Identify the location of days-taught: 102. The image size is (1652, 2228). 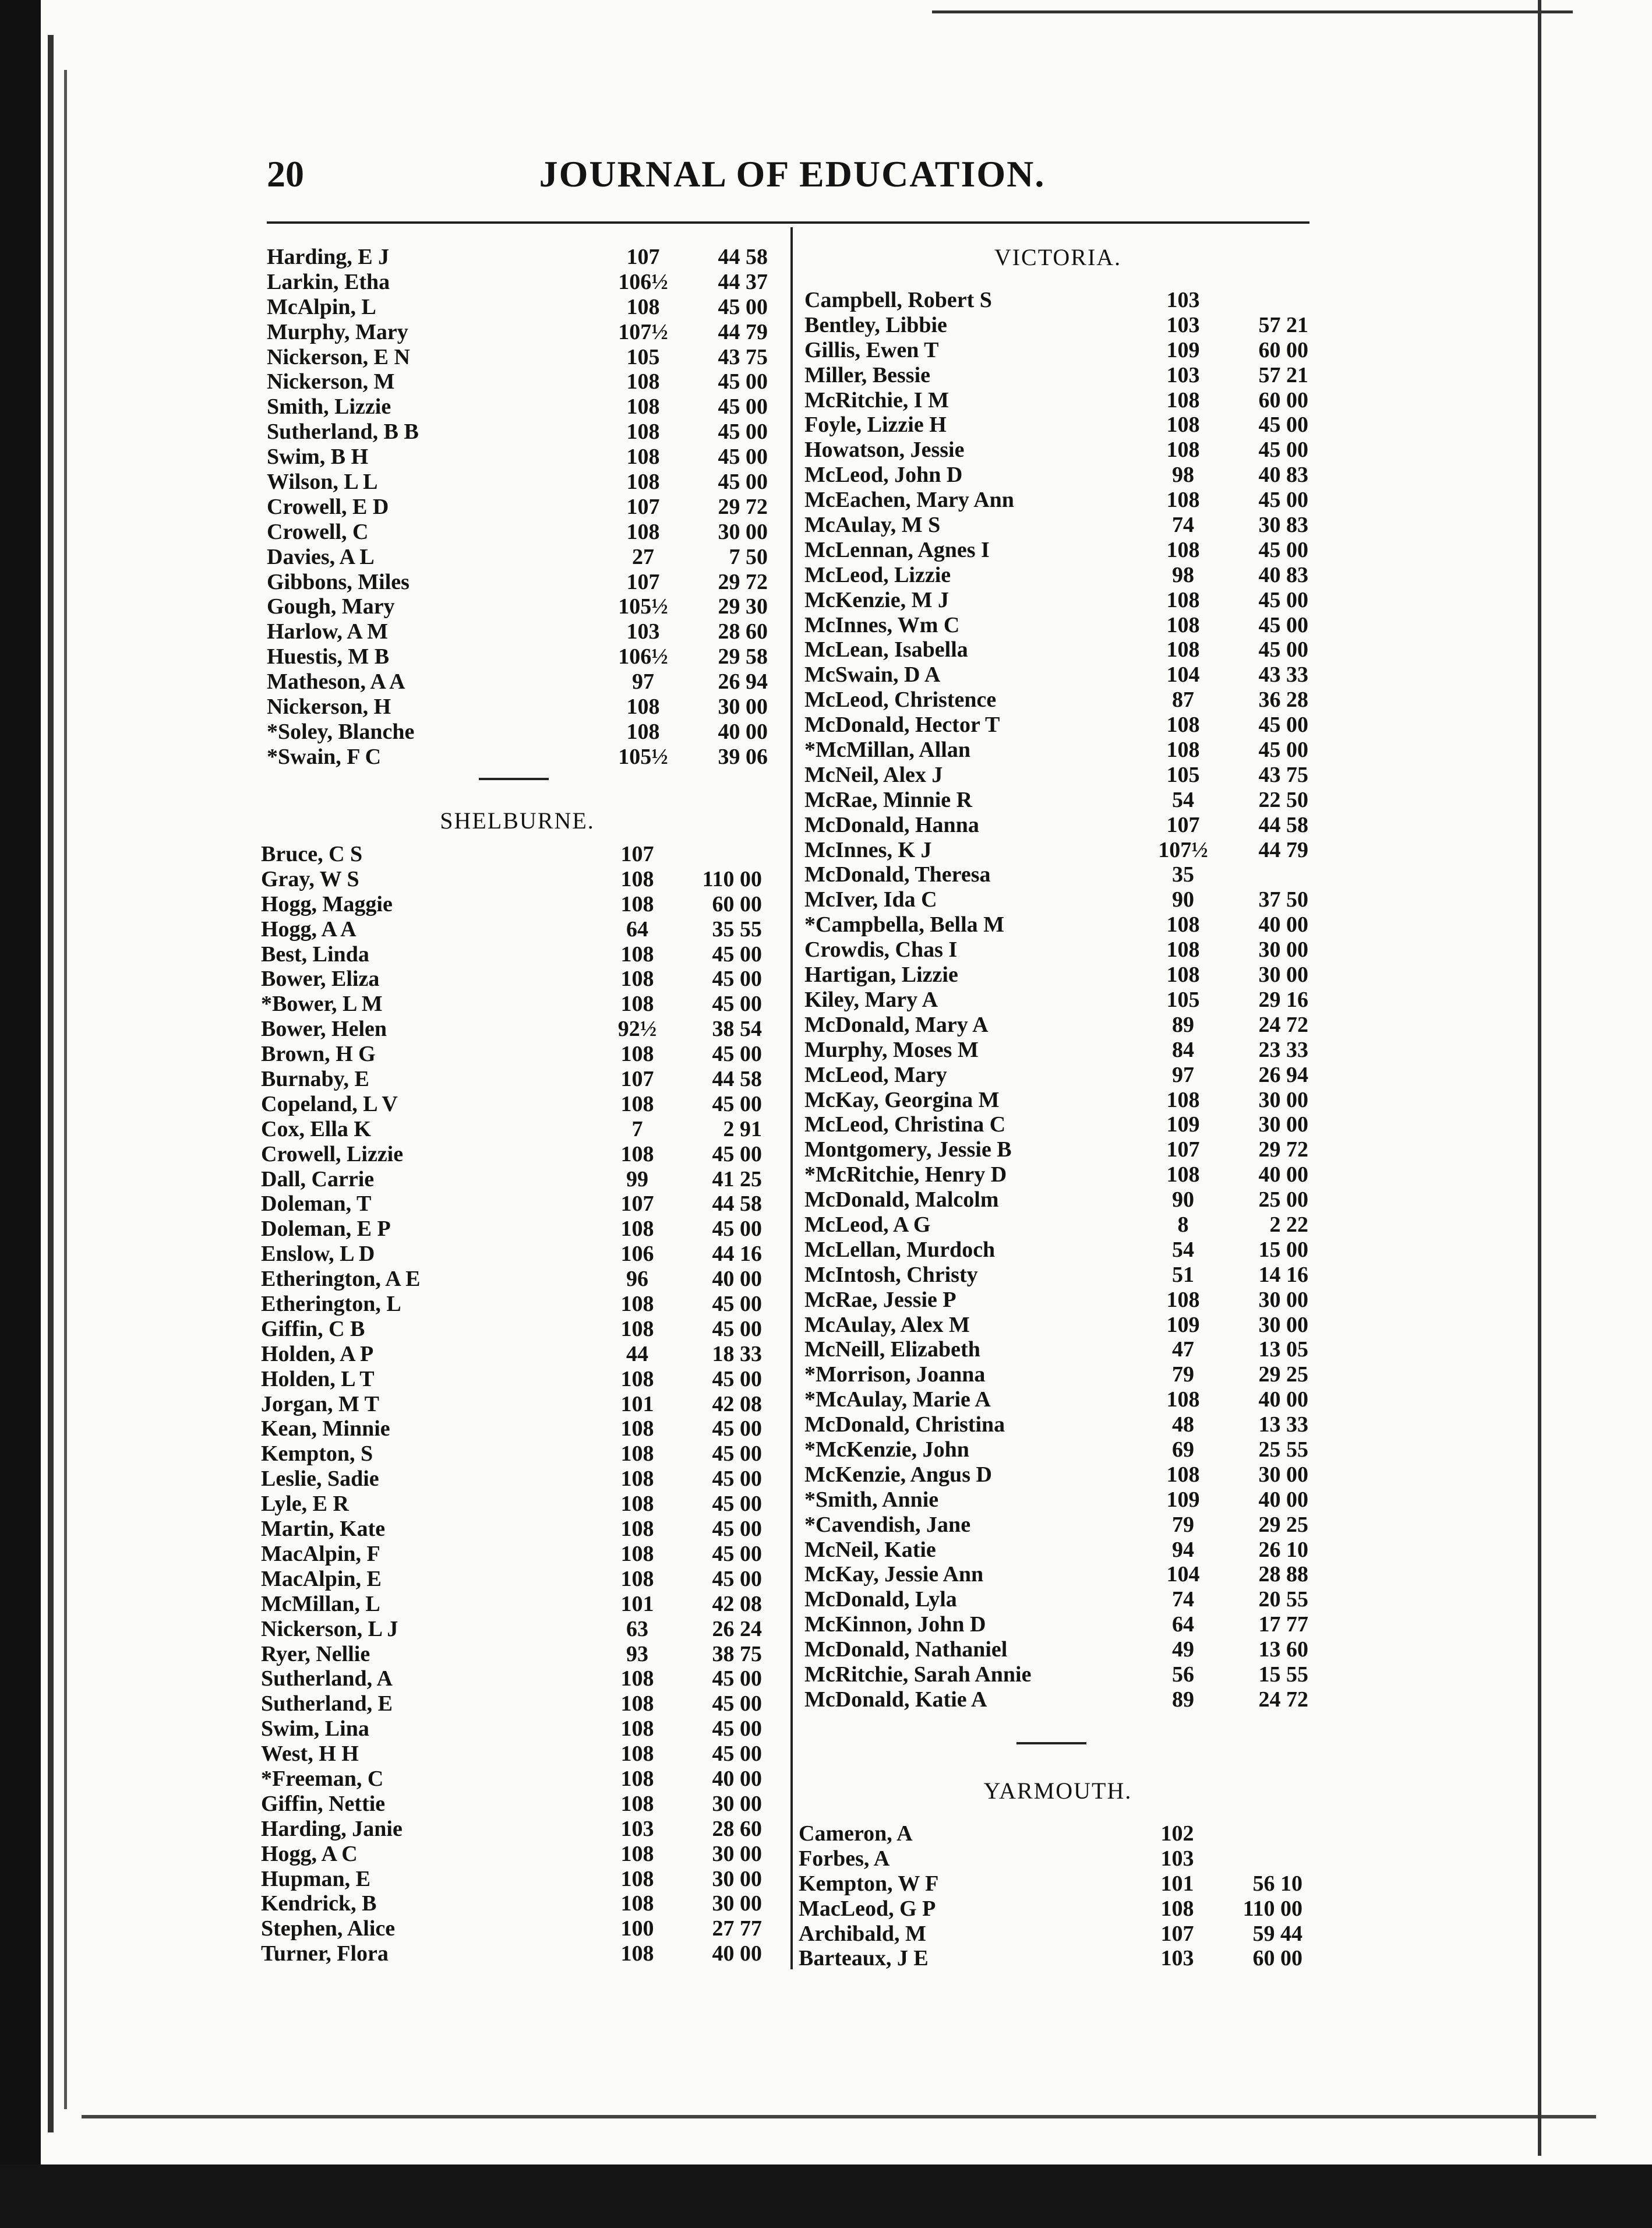
(1177, 1833).